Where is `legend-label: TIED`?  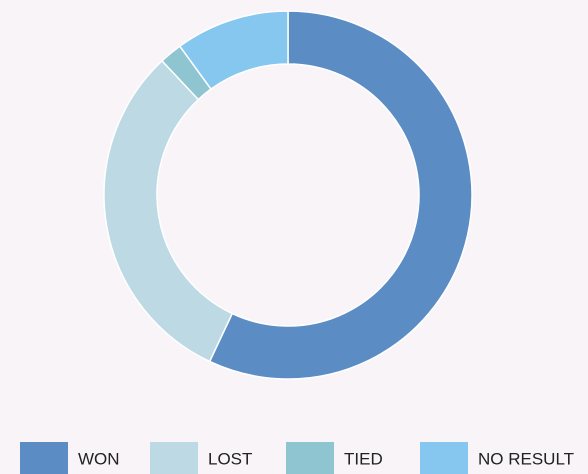
legend-label: TIED is located at coordinates (363, 458).